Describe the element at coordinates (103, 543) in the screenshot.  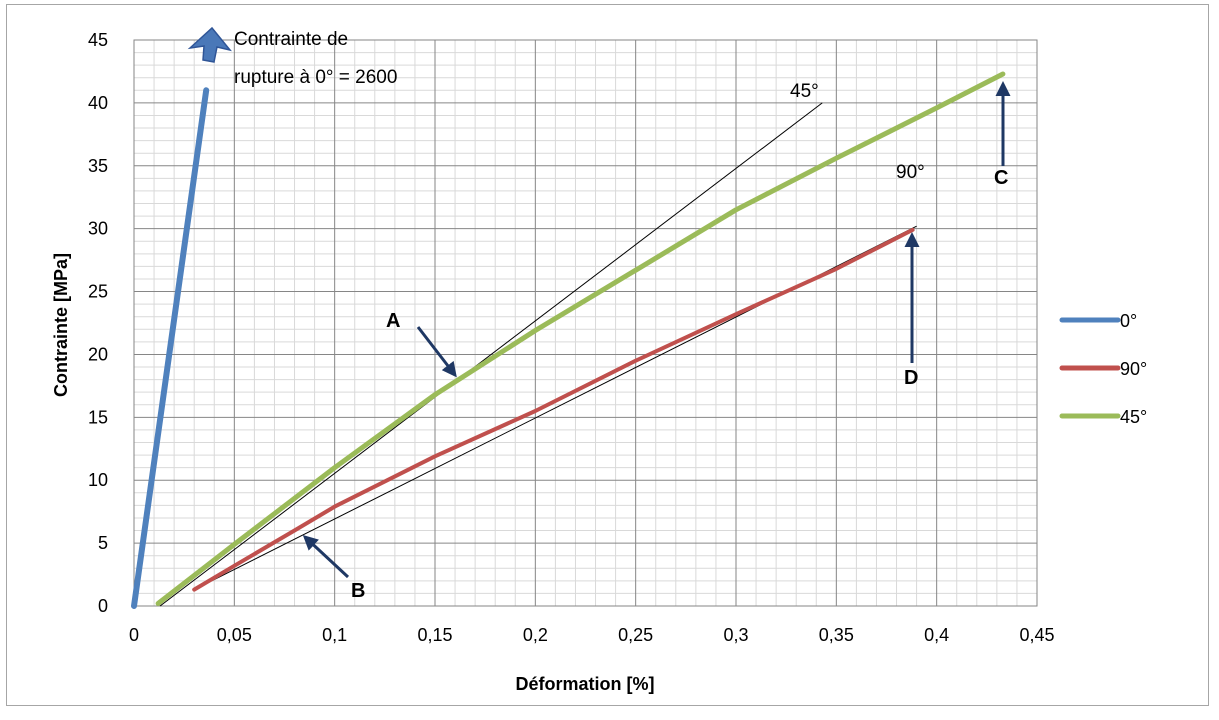
I see `y-tick-label: 5` at that location.